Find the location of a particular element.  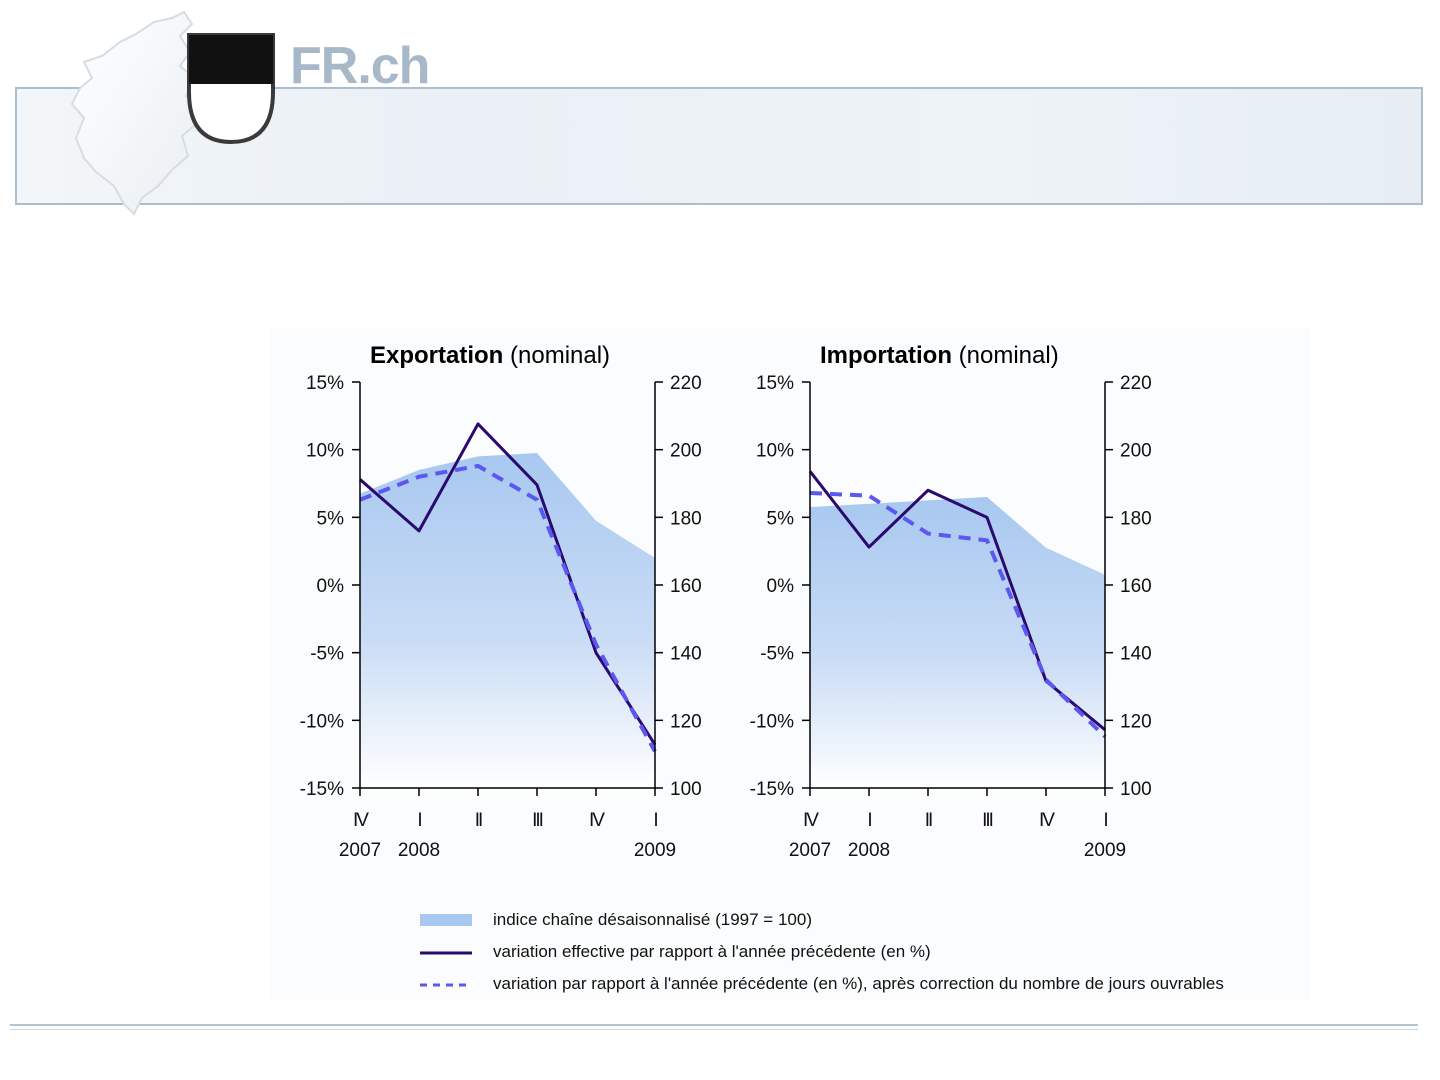

footer-rule is located at coordinates (714, 1027).